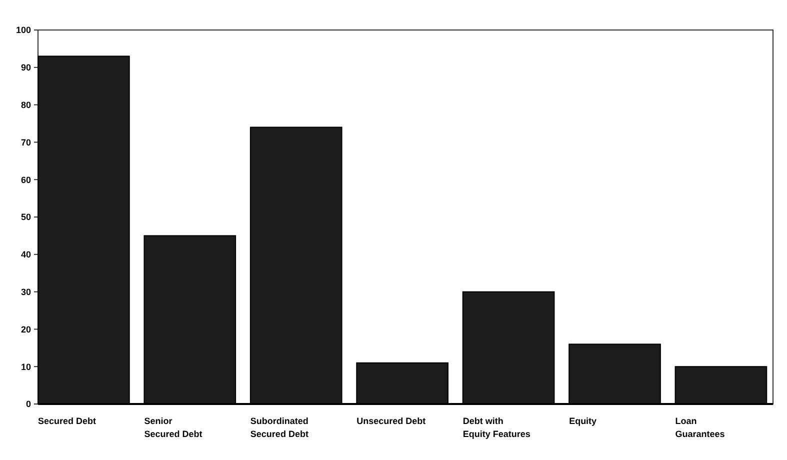  Describe the element at coordinates (496, 427) in the screenshot. I see `x-tick-label: Debt with Equity Features` at that location.